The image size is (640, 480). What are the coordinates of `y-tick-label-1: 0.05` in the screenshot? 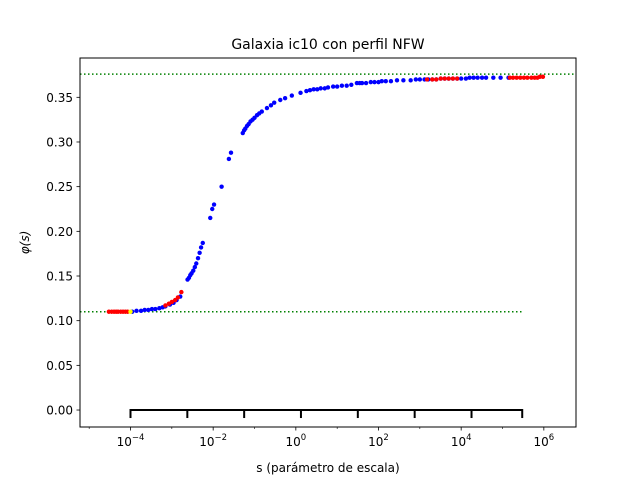 It's located at (59, 366).